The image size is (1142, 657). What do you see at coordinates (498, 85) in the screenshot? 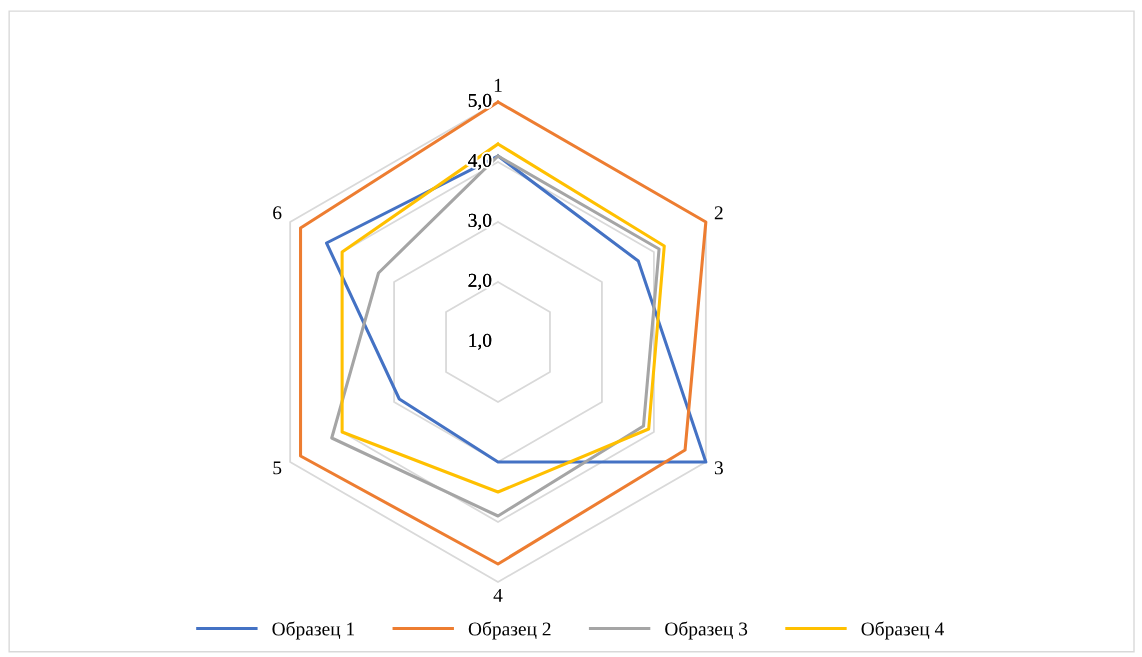
I see `spoke-label: 1` at bounding box center [498, 85].